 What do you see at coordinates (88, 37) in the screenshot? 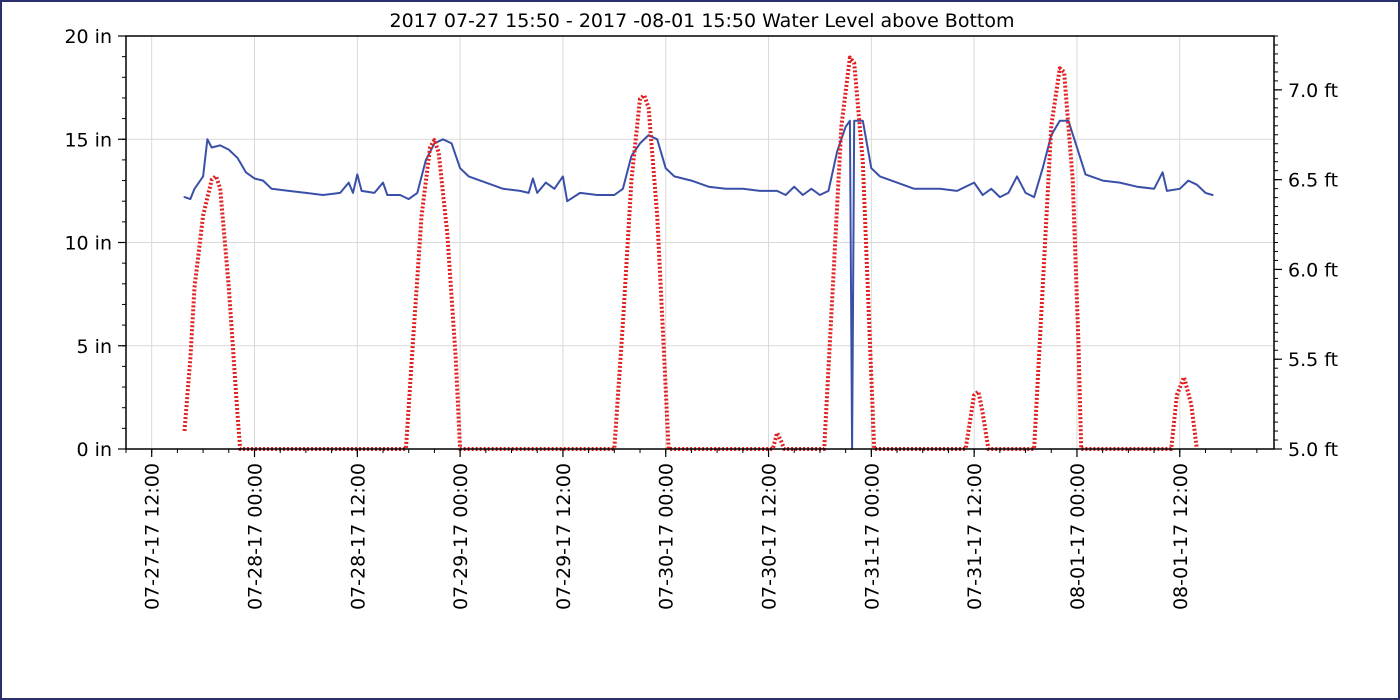
I see `y-left-tick-label: 20 in` at bounding box center [88, 37].